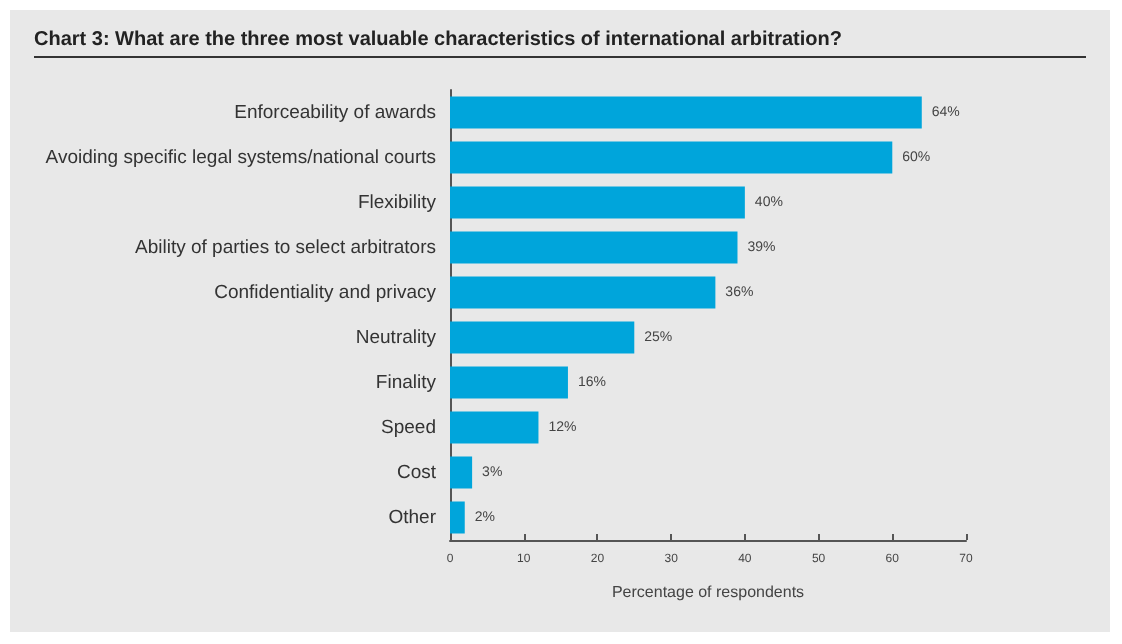 The height and width of the screenshot is (644, 1122). Describe the element at coordinates (396, 337) in the screenshot. I see `y-tick-label: Neutrality` at that location.